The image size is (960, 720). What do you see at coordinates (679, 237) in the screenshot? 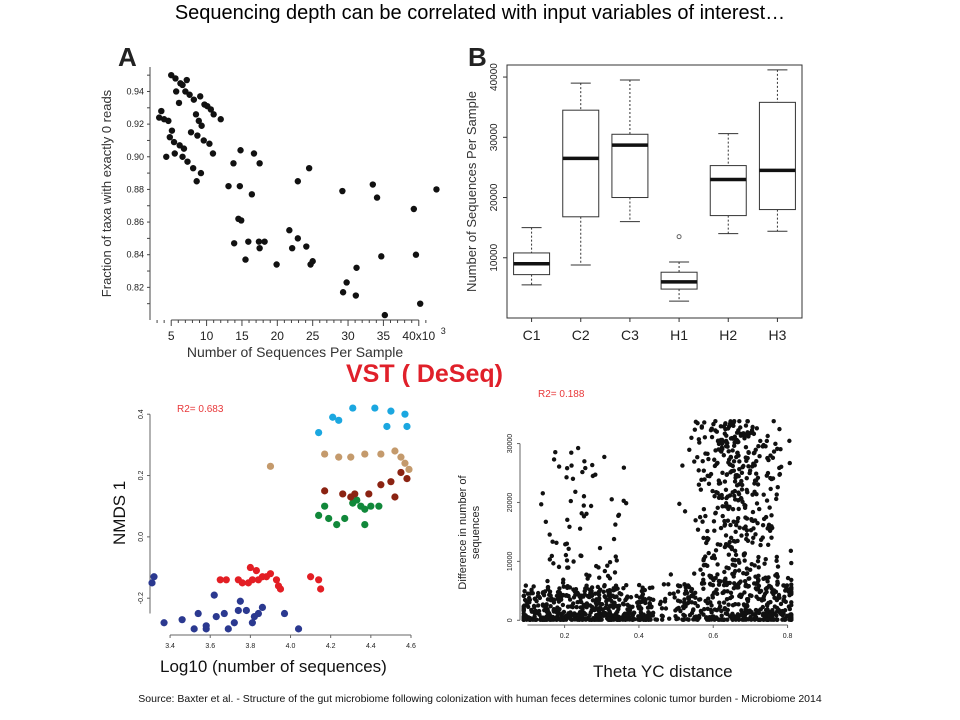
I see `b-outlier` at bounding box center [679, 237].